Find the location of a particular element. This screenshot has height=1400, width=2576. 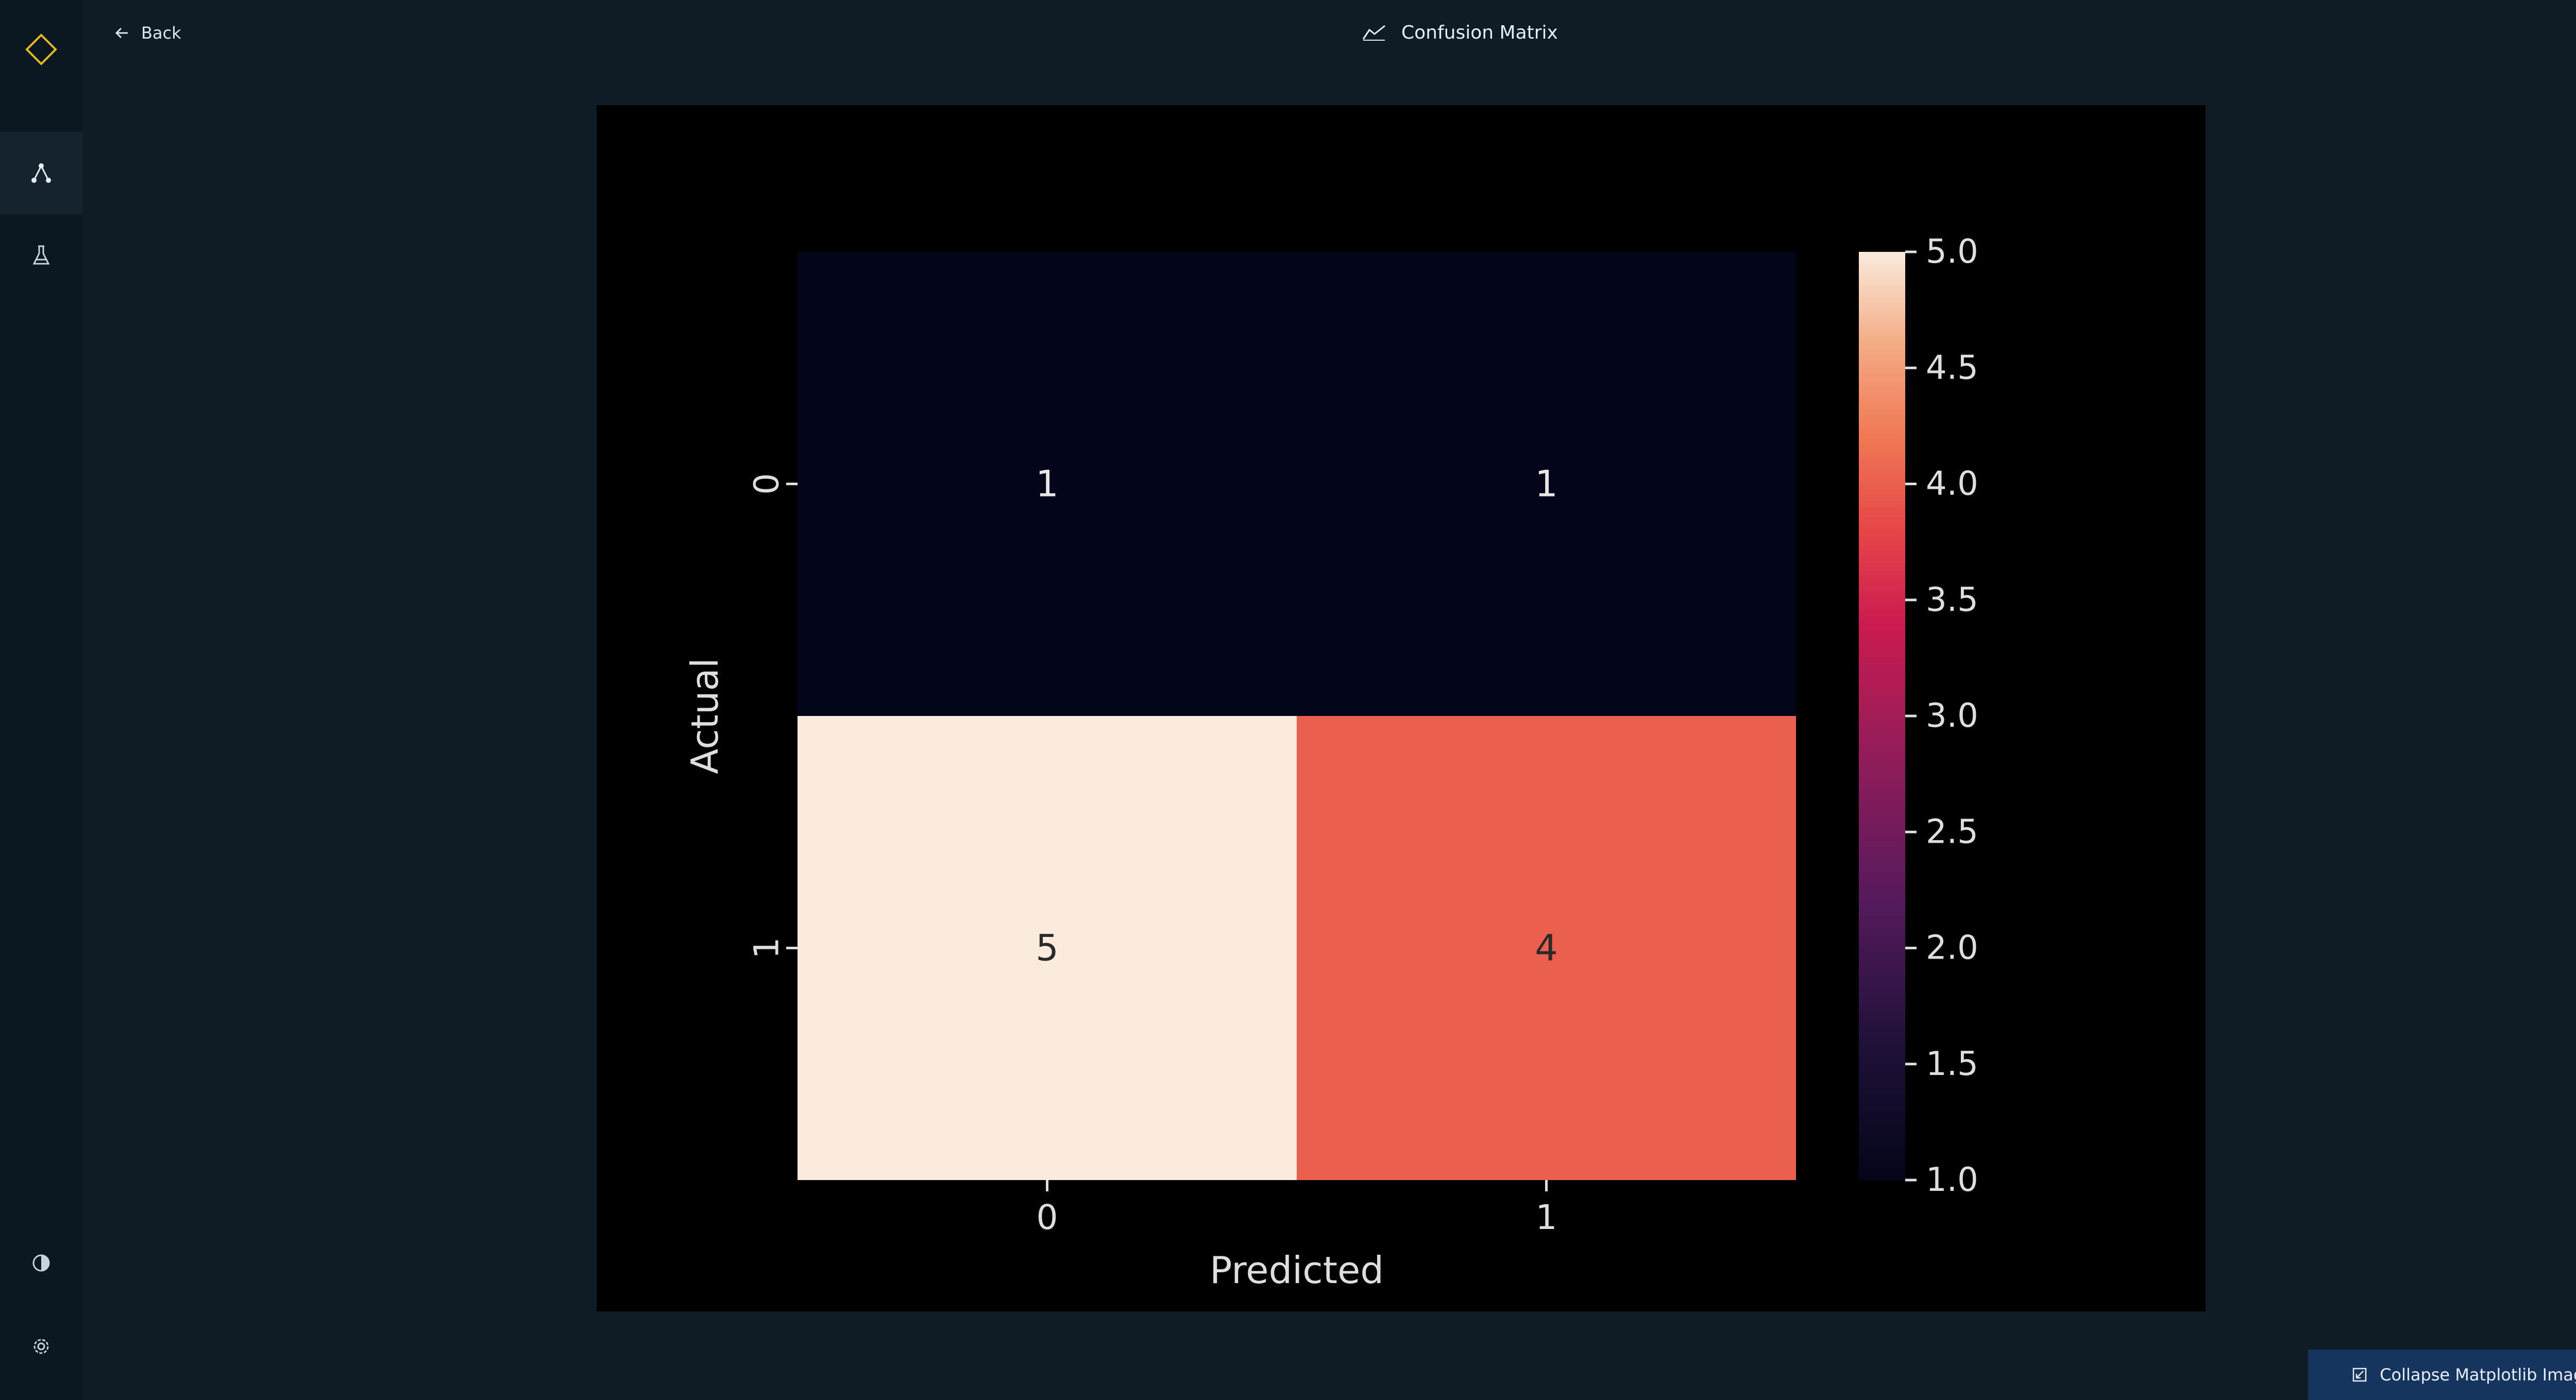

x-tick-label: 1 is located at coordinates (1546, 1217).